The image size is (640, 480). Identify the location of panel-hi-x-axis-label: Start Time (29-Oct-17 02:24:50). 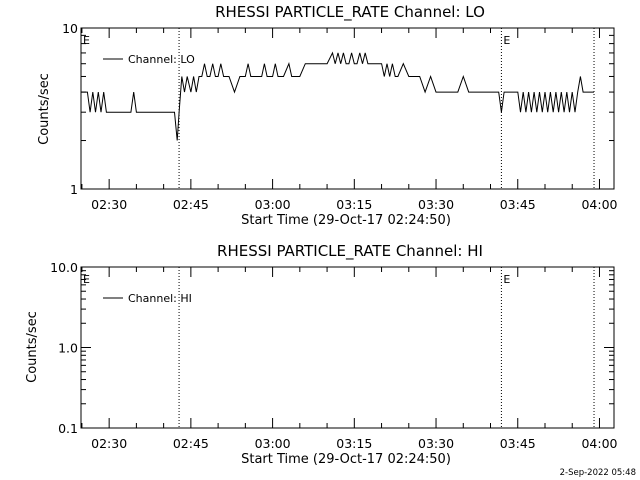
(346, 459).